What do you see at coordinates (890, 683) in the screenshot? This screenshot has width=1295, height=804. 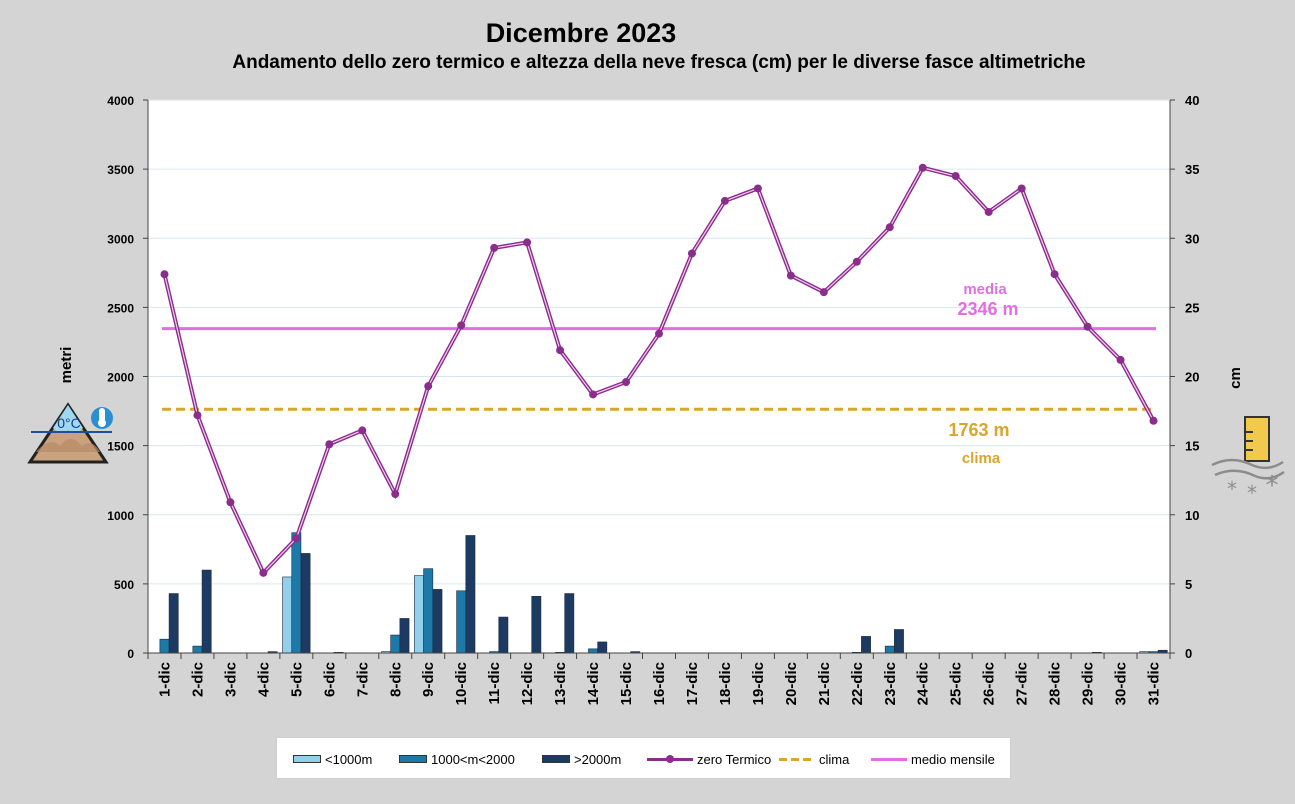 I see `x-tick-label: 23-dic` at bounding box center [890, 683].